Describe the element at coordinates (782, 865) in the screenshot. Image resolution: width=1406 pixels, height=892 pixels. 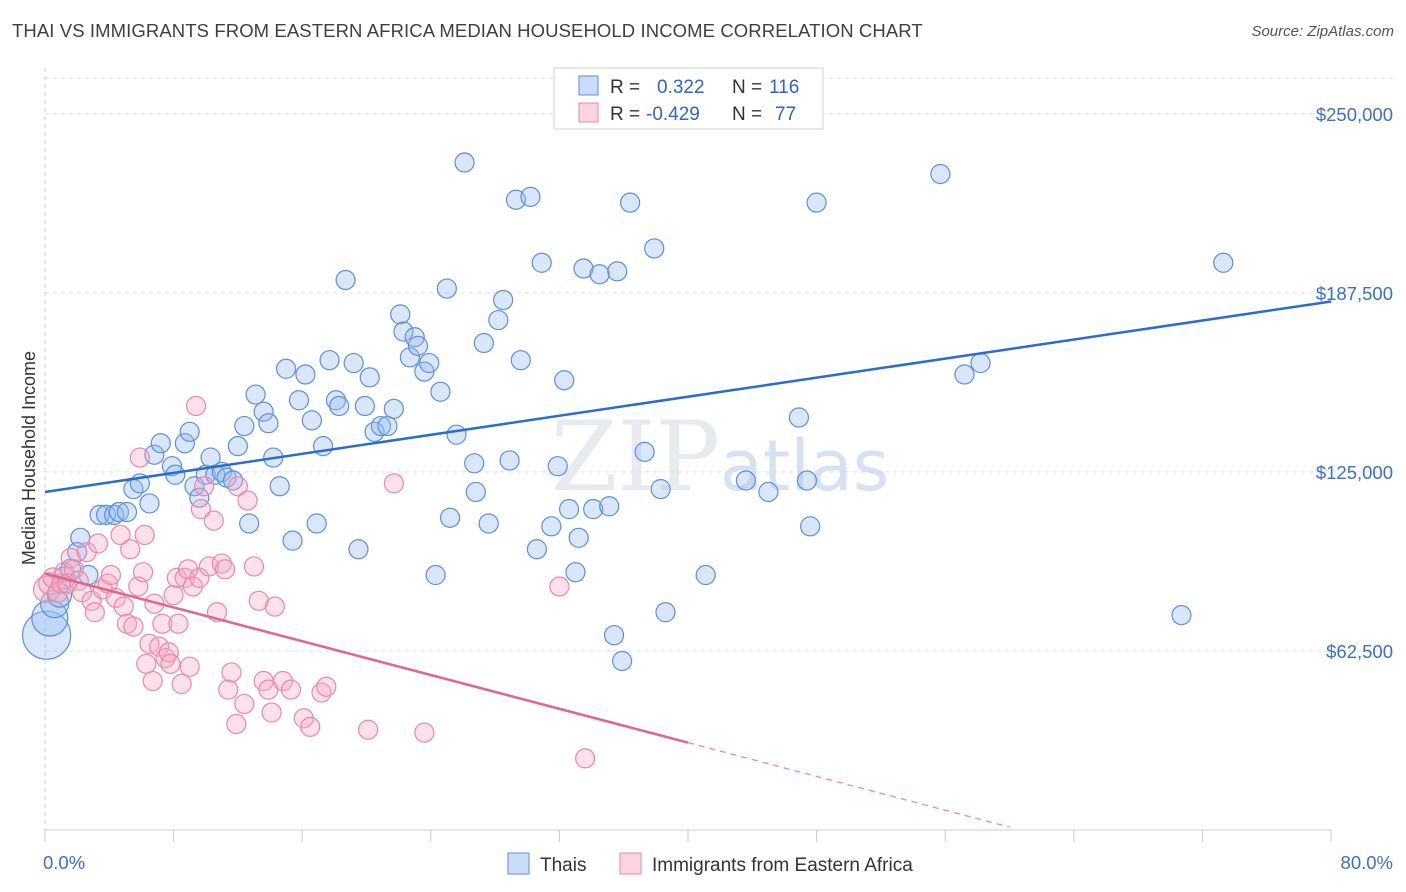
I see `legend-label-eastern-africa: Immigrants from Eastern Africa` at that location.